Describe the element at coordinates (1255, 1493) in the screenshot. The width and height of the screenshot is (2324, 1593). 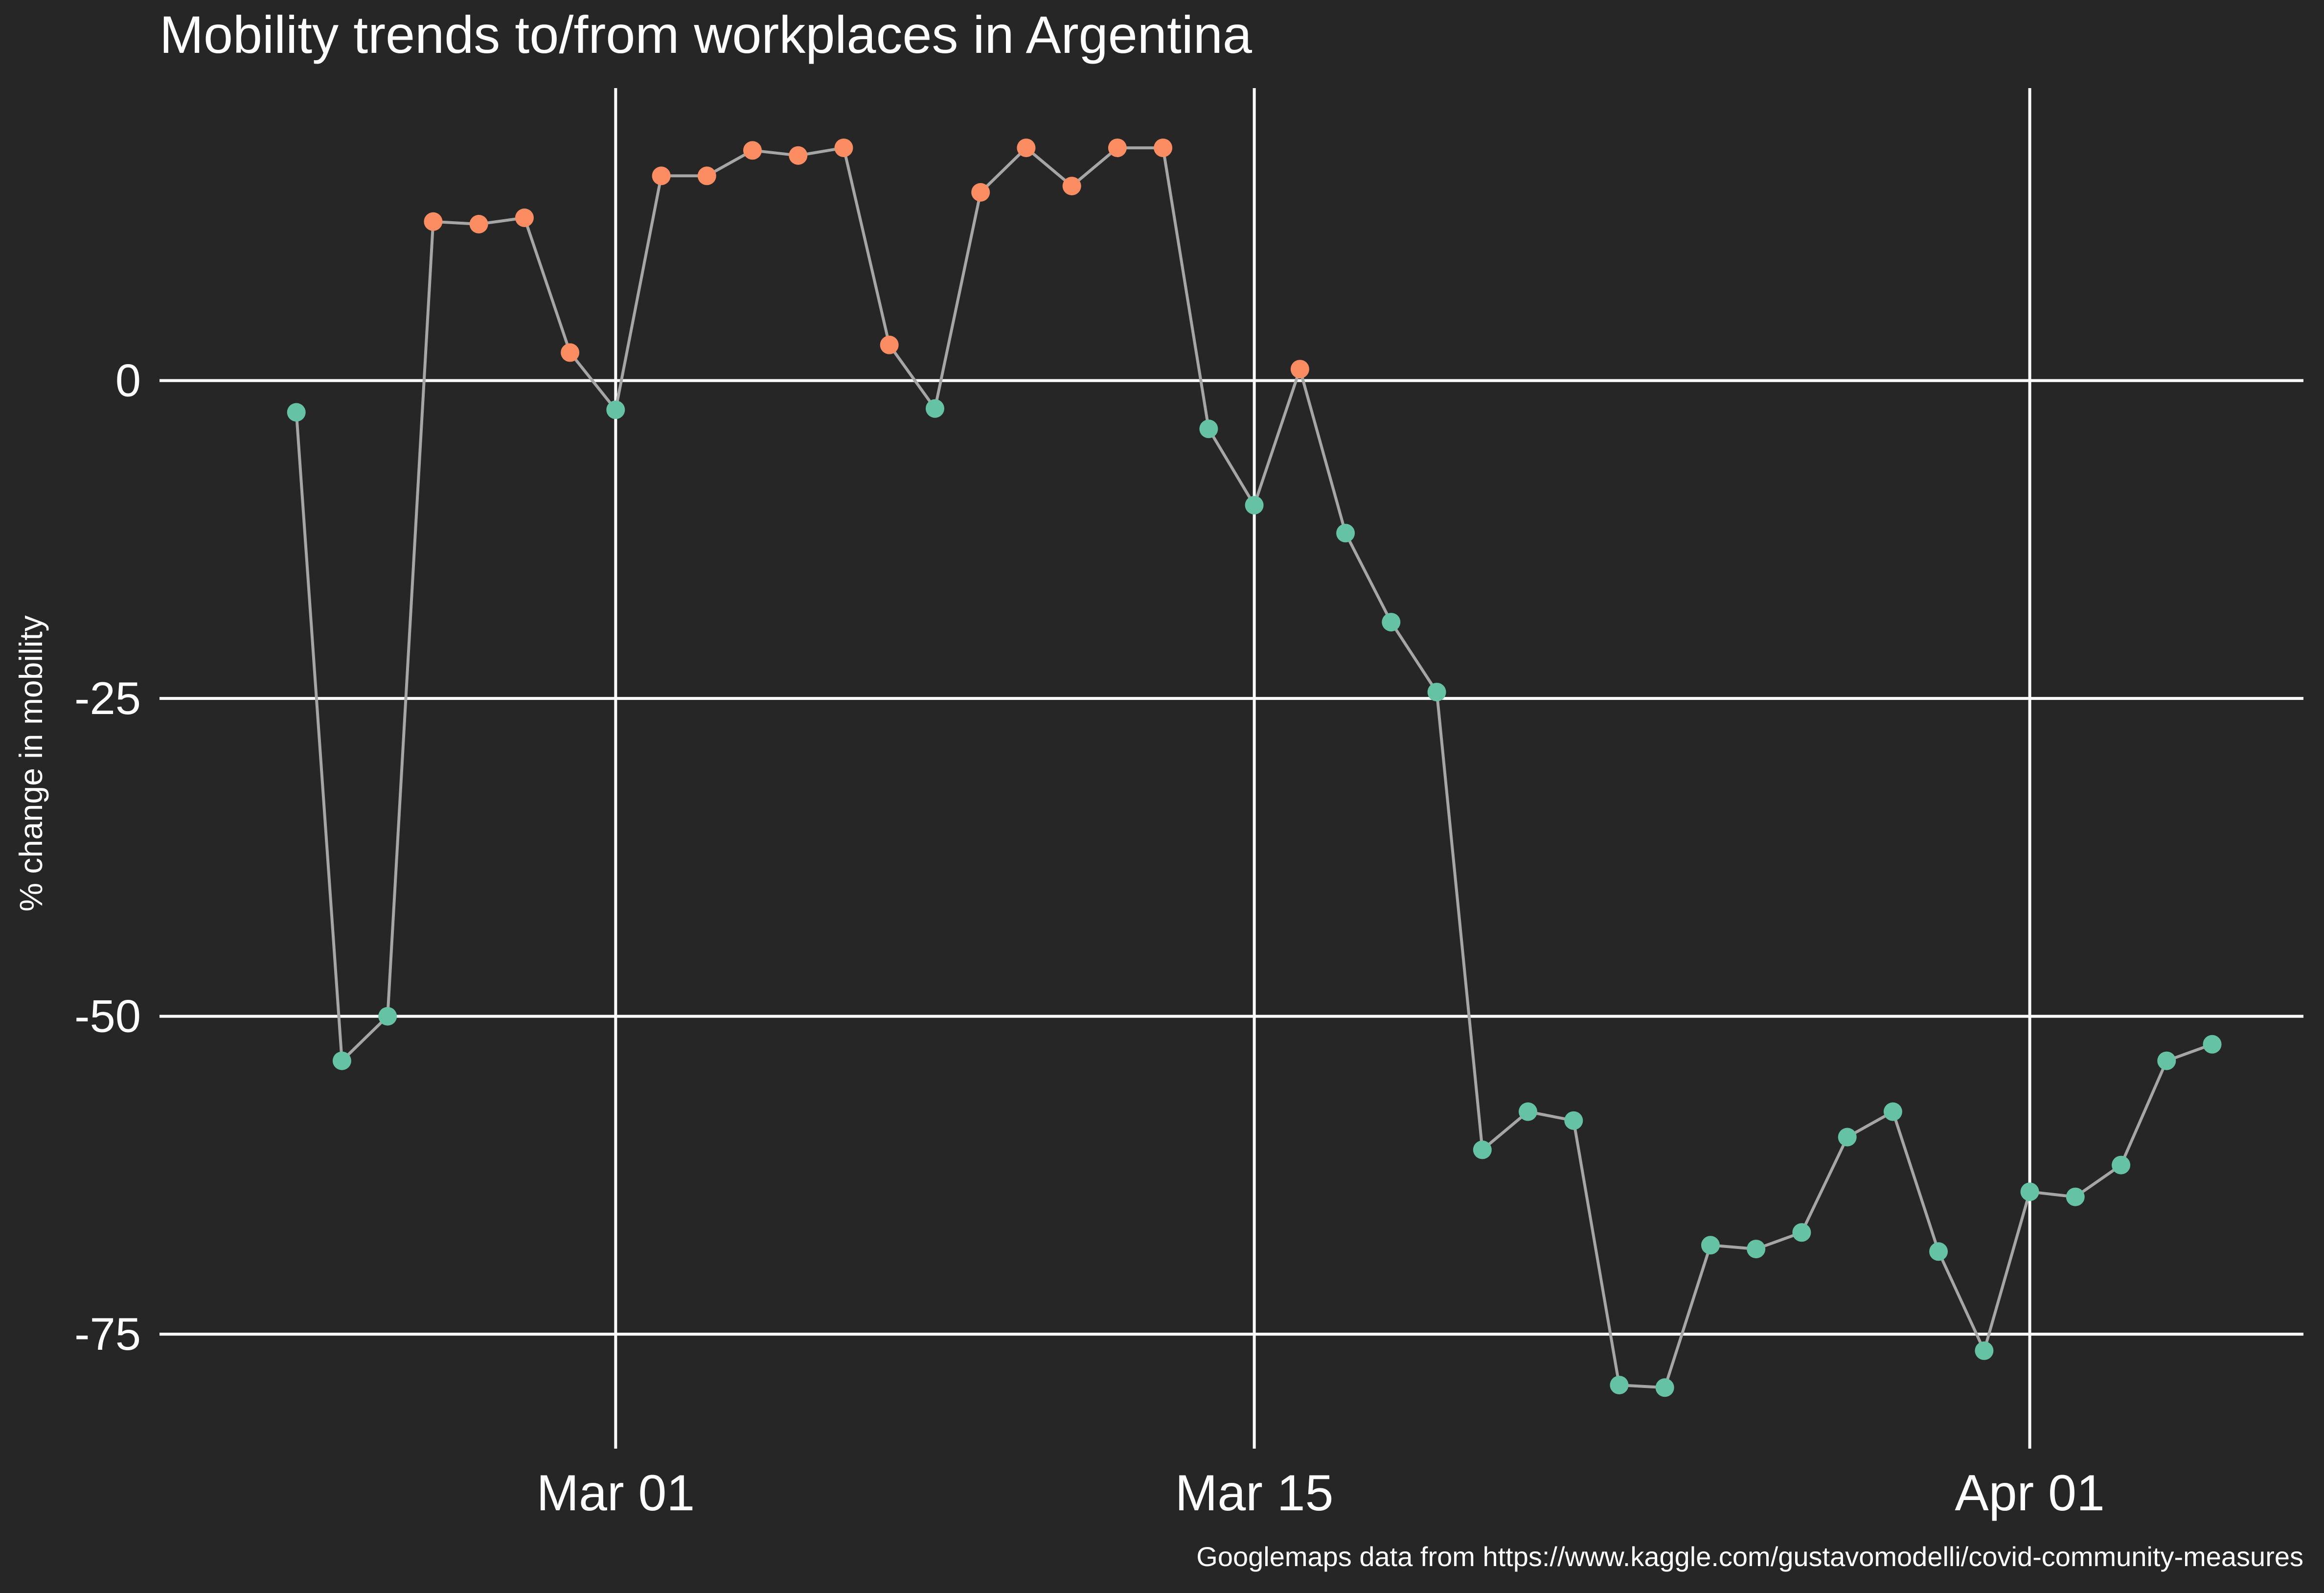
I see `x-tick-label: Mar 15` at that location.